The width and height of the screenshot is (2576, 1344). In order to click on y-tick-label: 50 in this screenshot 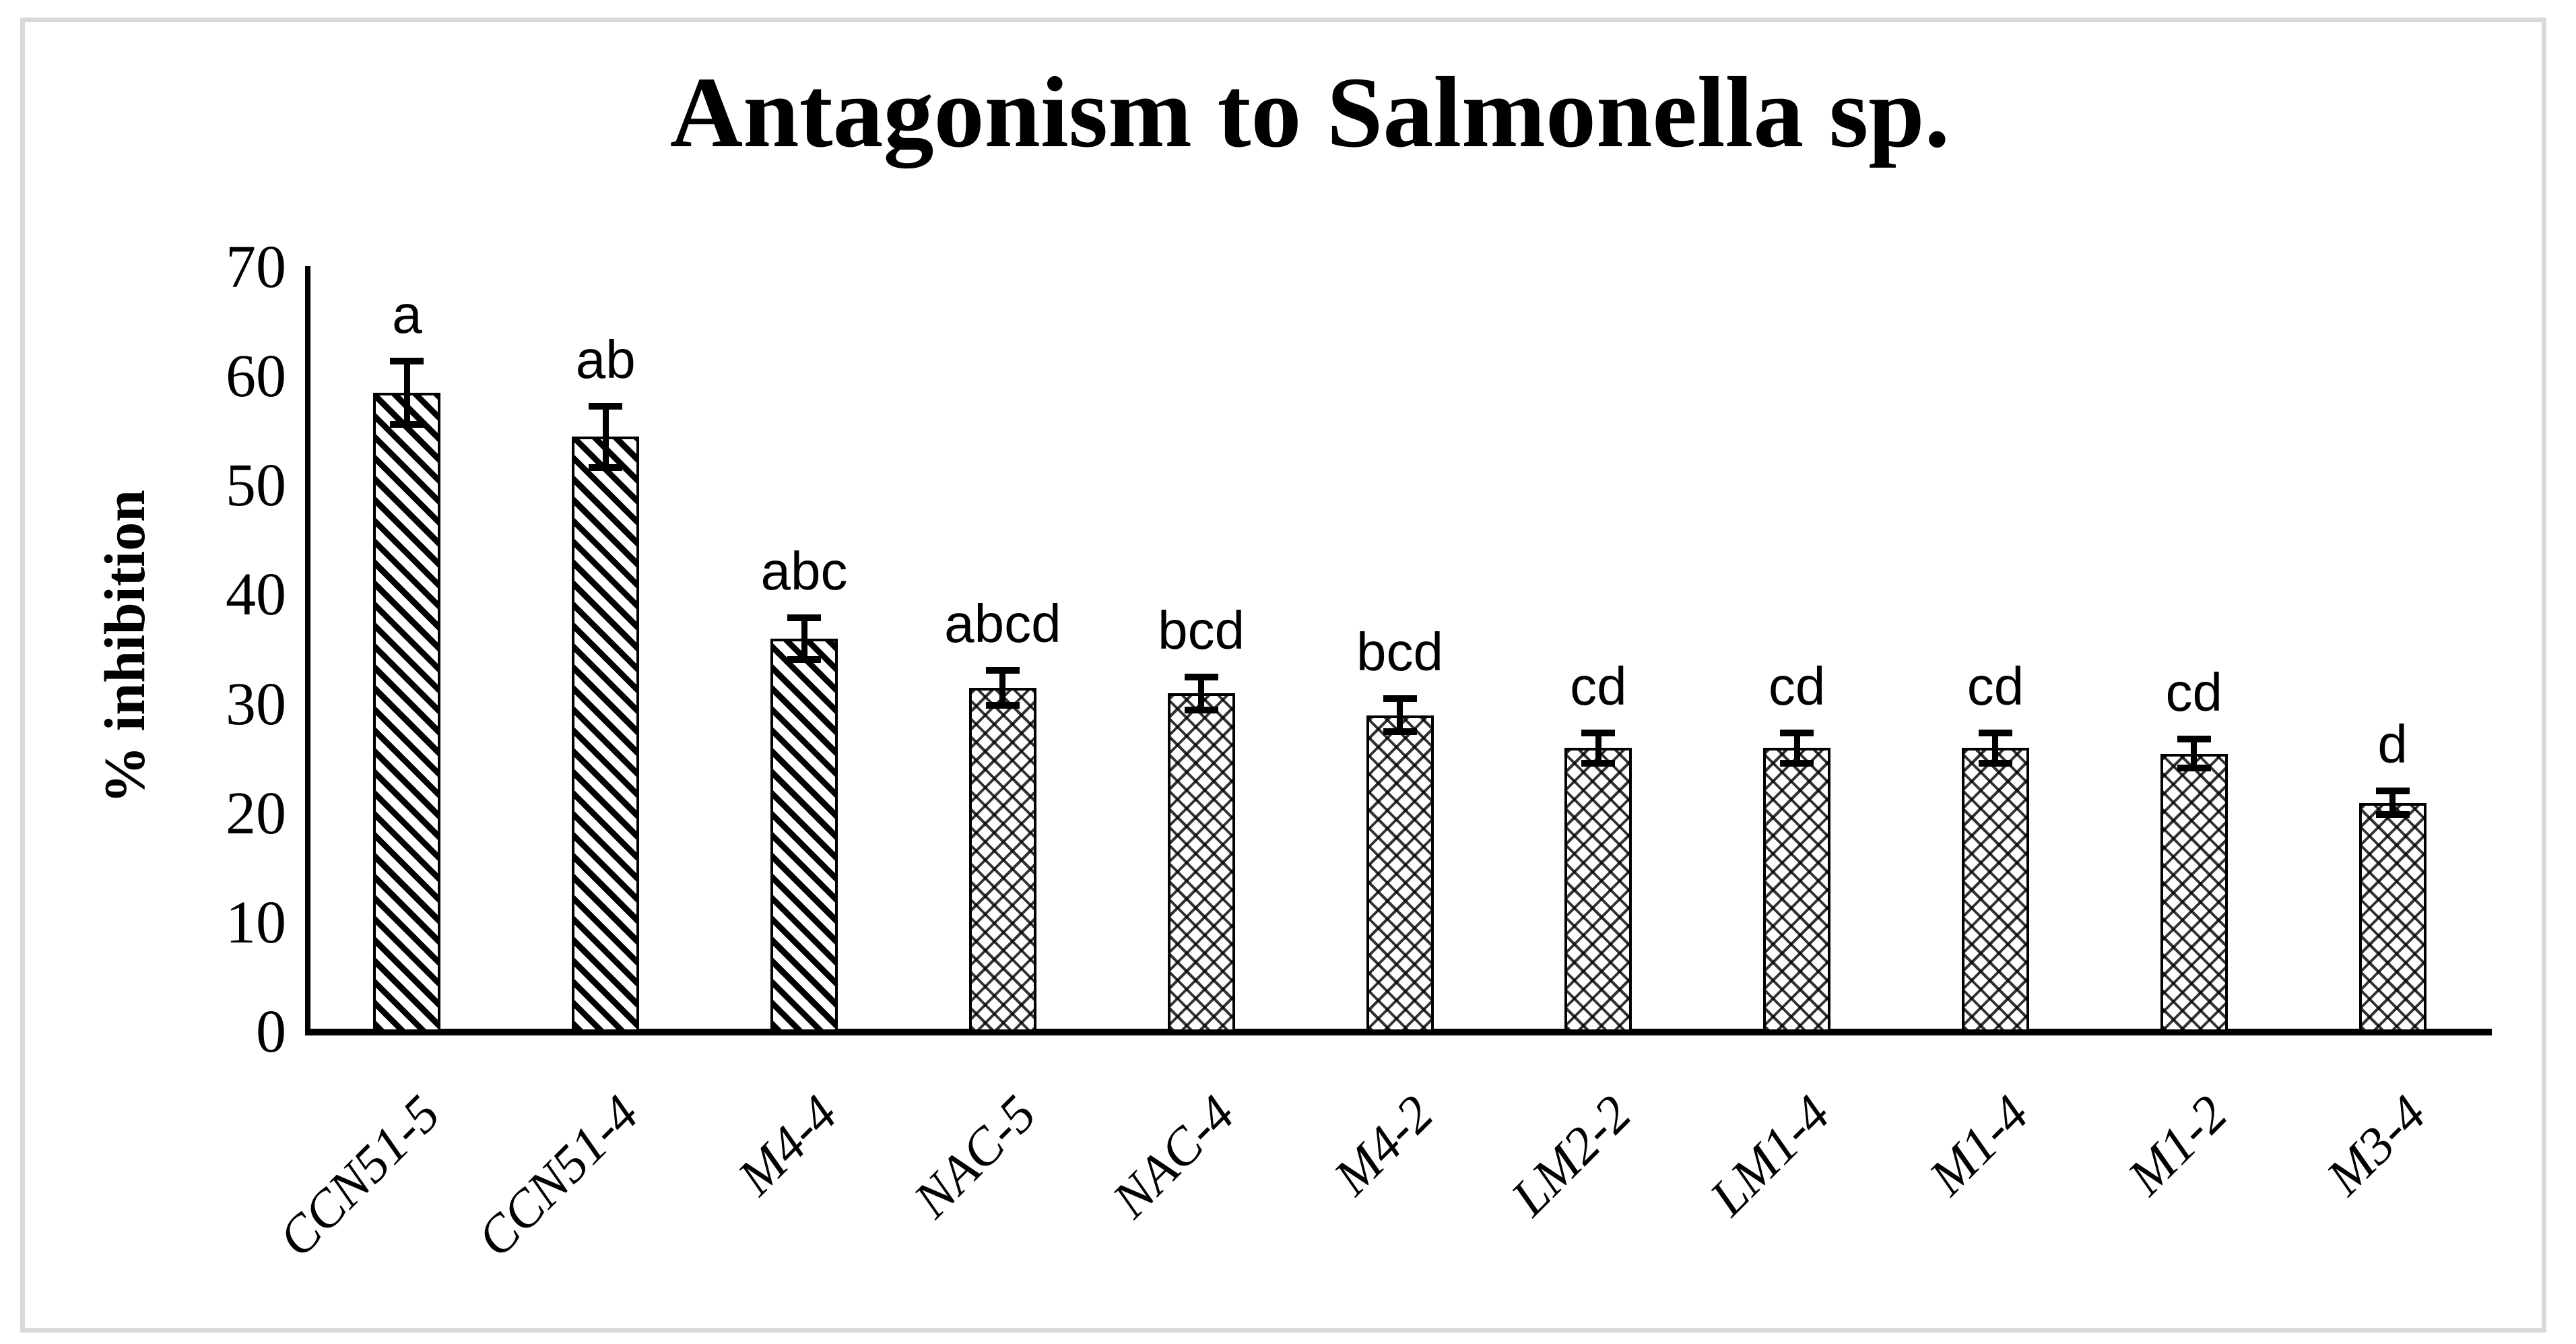, I will do `click(256, 485)`.